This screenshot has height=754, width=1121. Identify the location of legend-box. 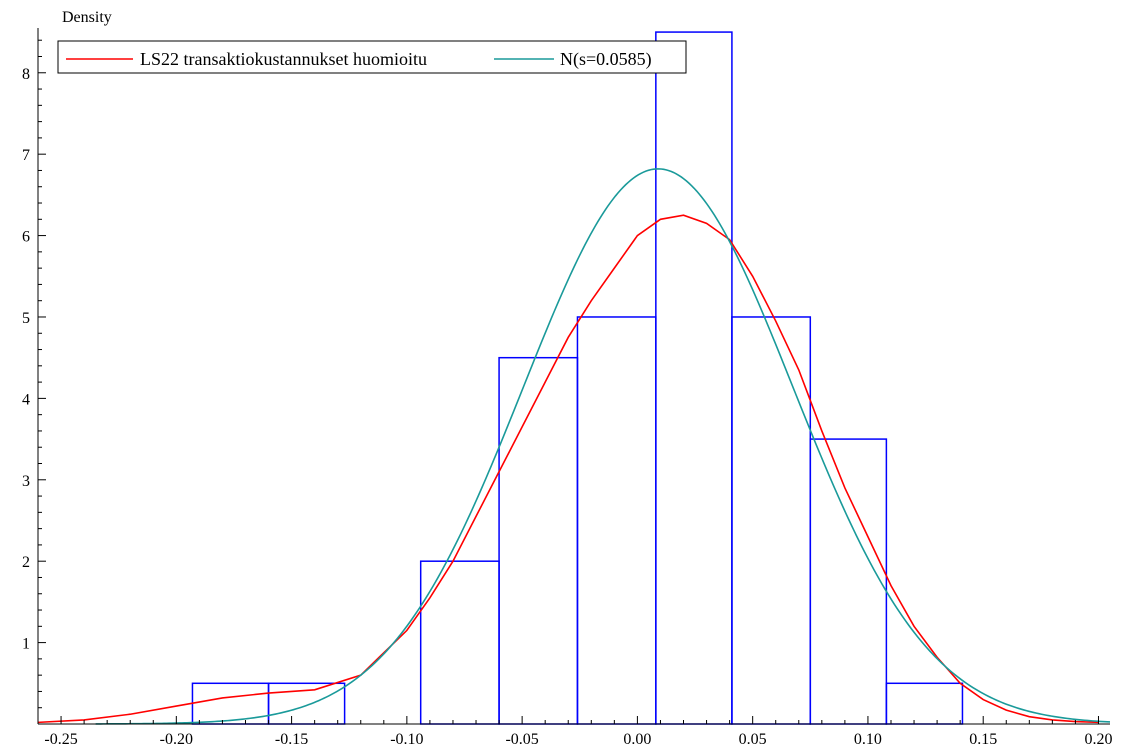
(372, 57).